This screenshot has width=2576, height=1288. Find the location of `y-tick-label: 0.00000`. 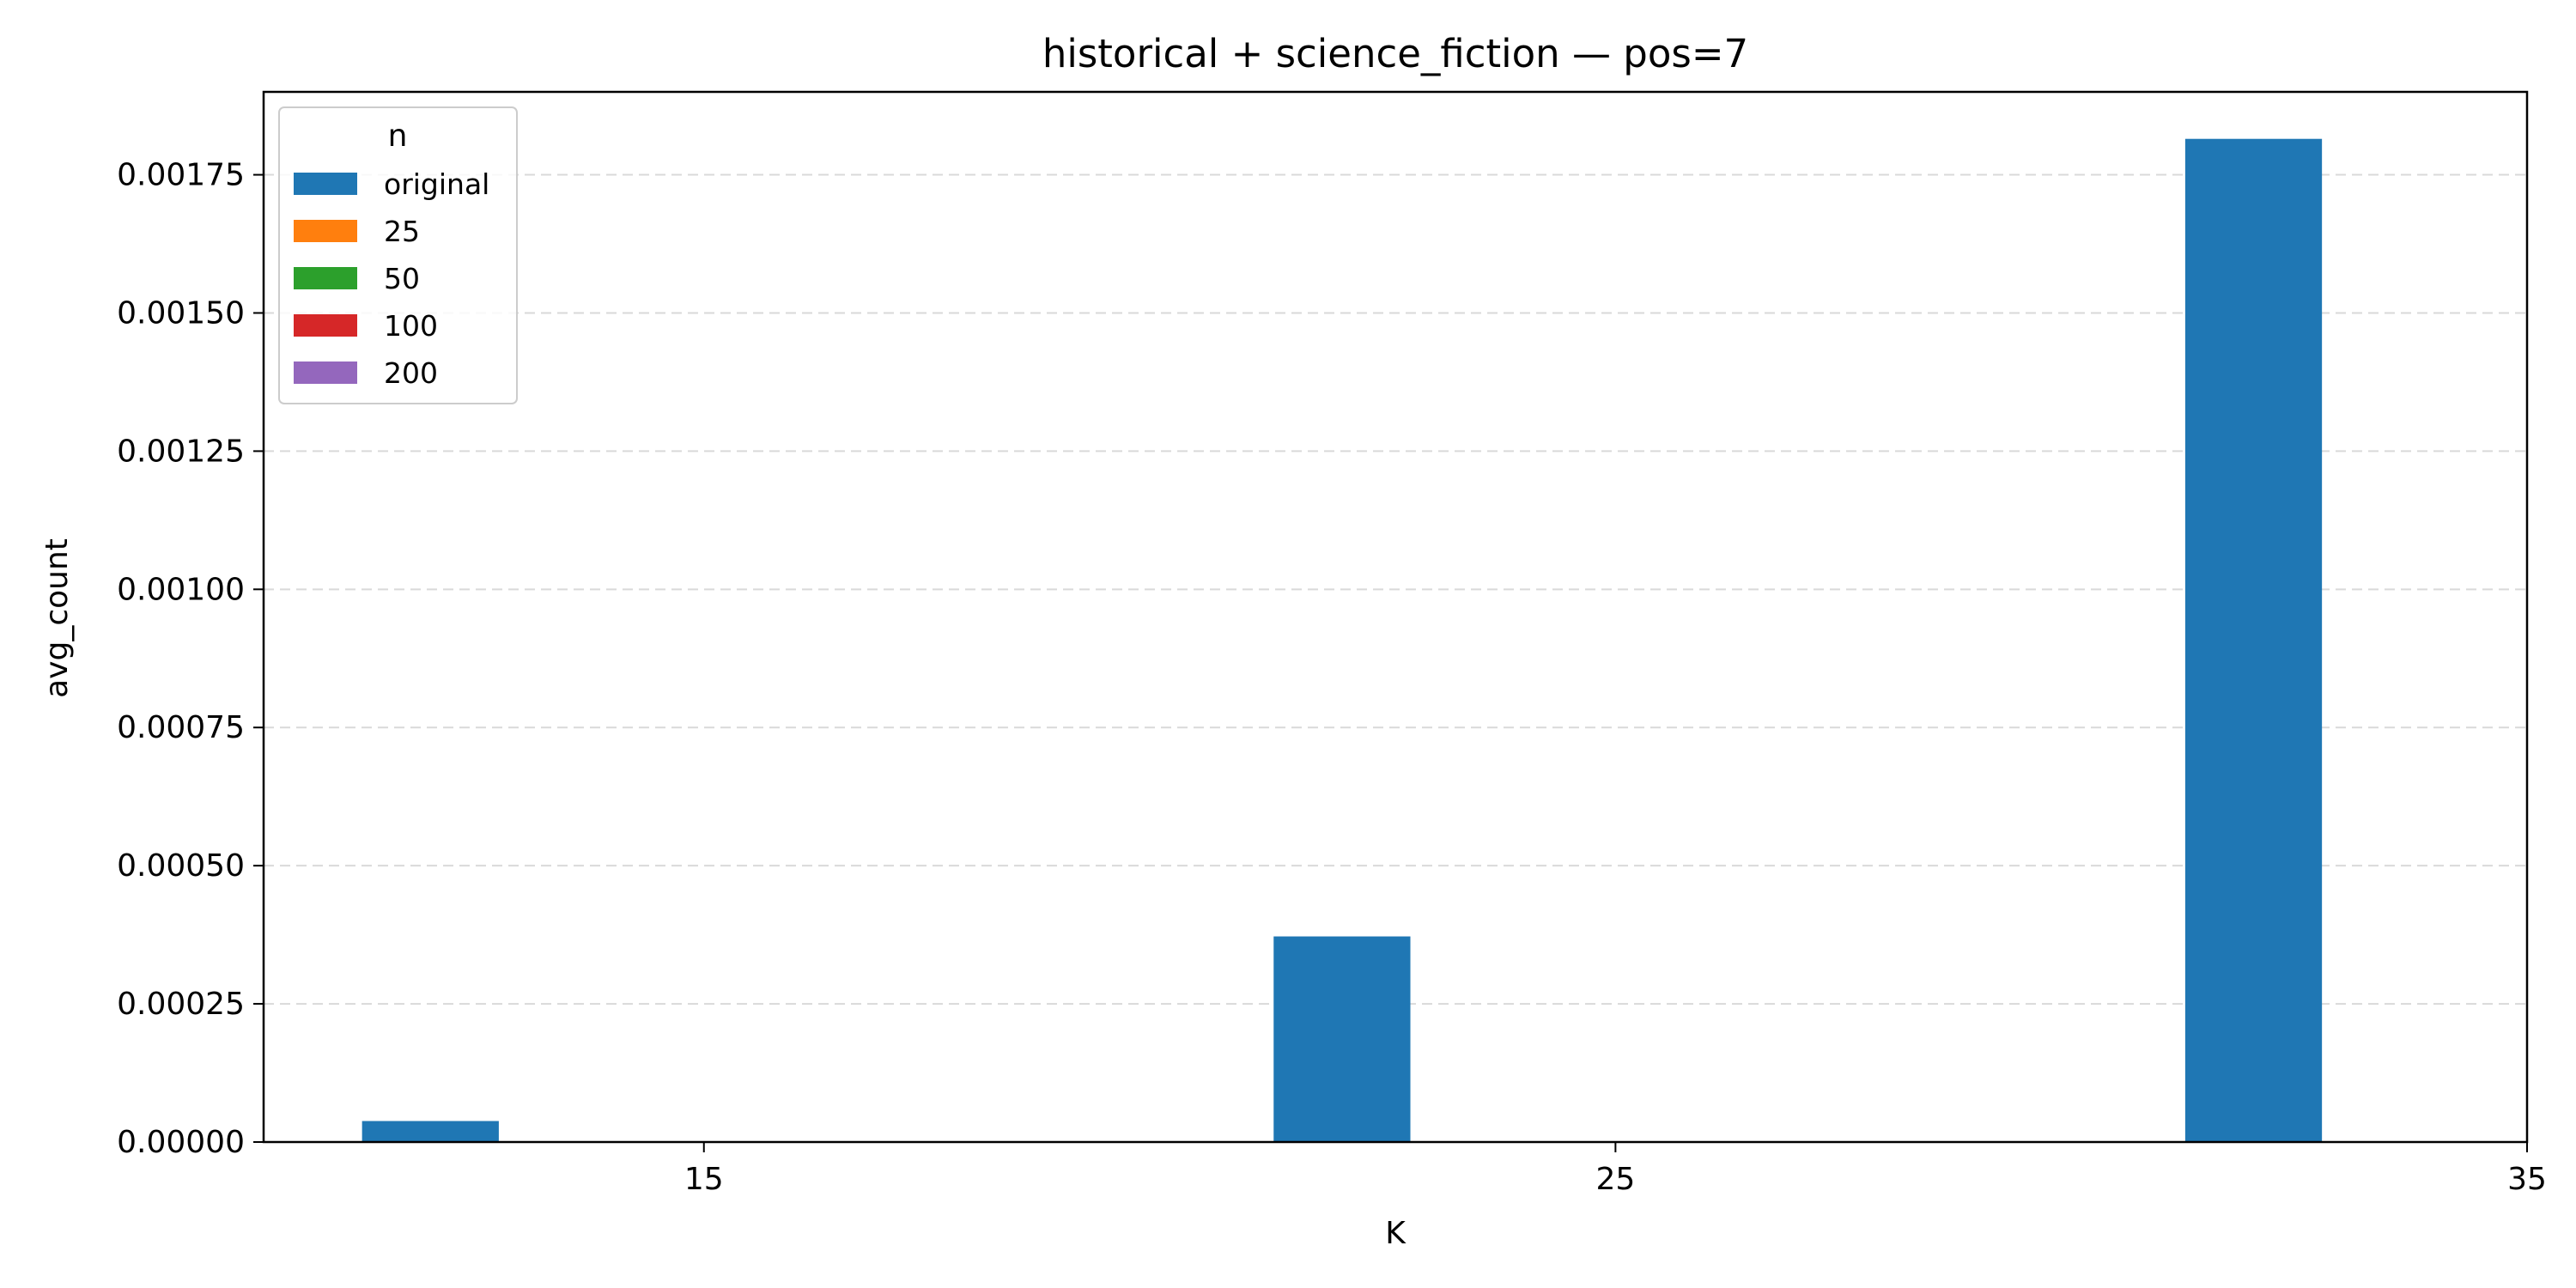

y-tick-label: 0.00000 is located at coordinates (181, 1142).